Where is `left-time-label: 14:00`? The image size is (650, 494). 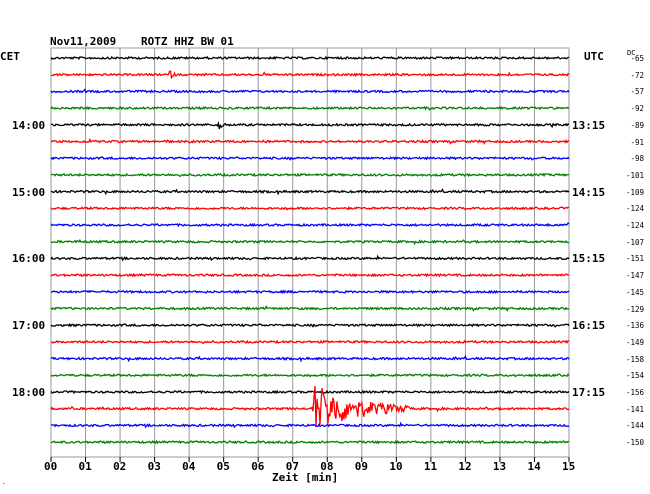 left-time-label: 14:00 is located at coordinates (29, 125).